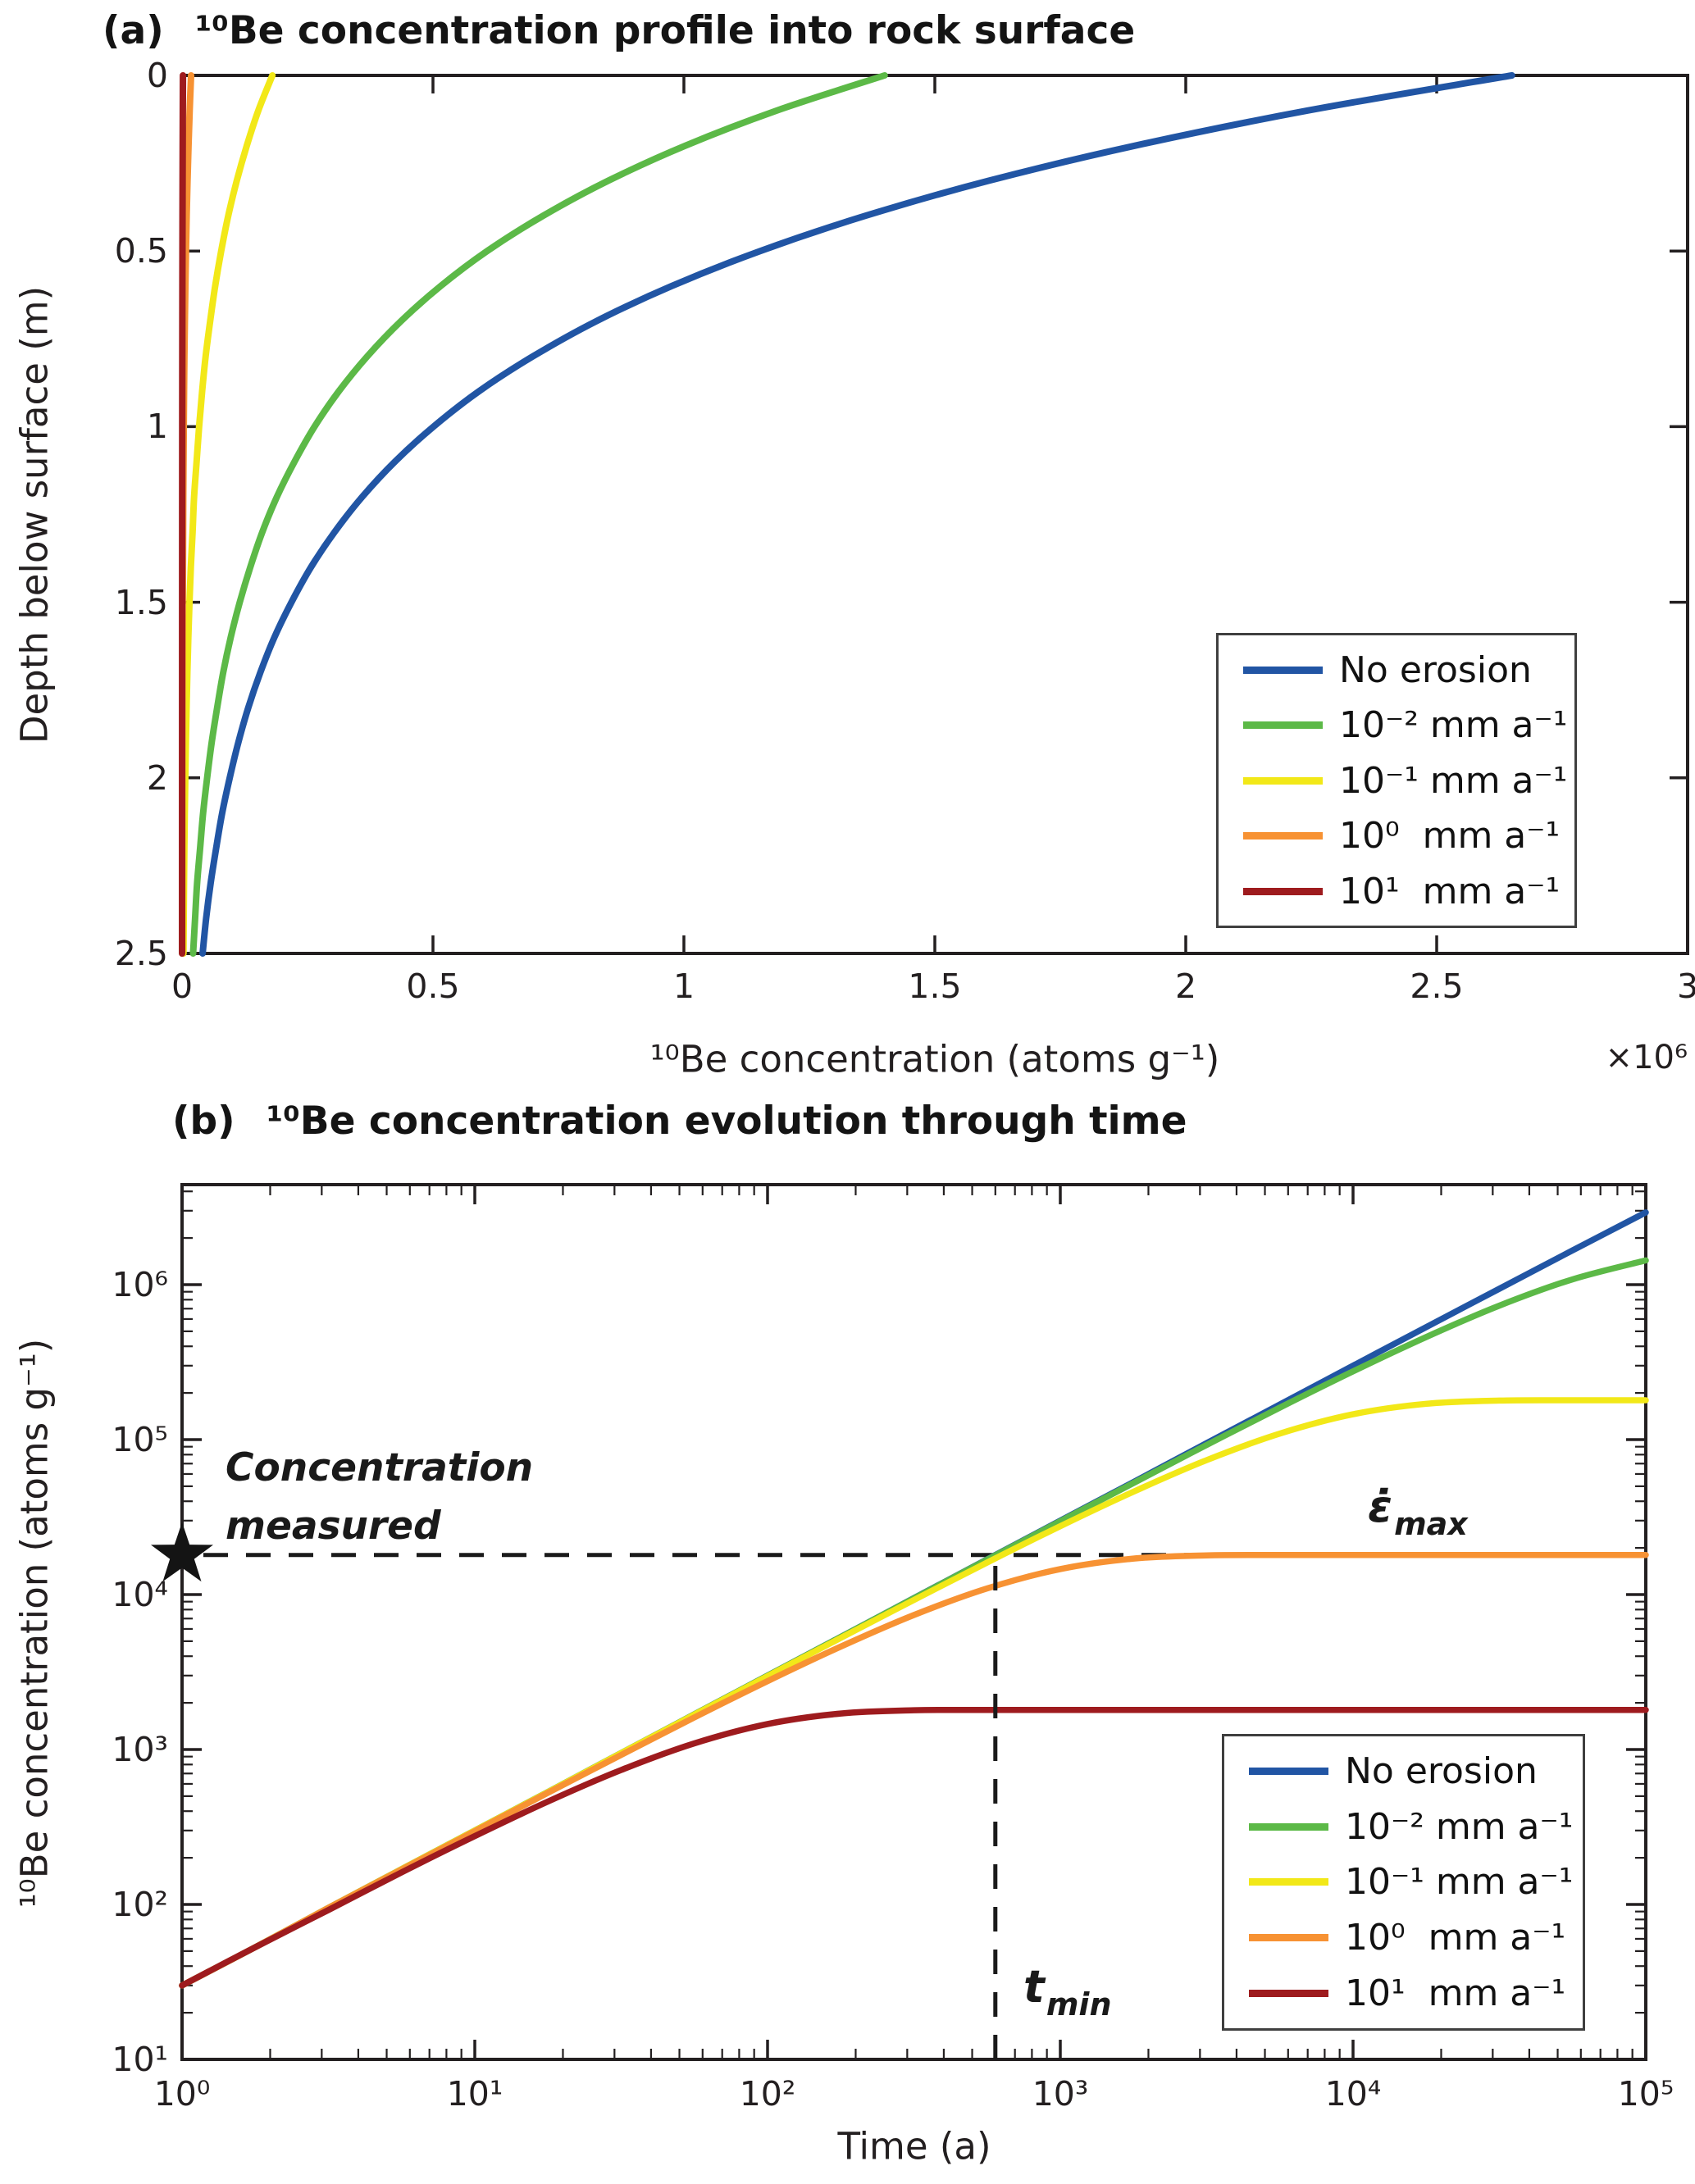 The height and width of the screenshot is (2184, 1695). What do you see at coordinates (140, 1750) in the screenshot?
I see `panel-b-ytick-label: 10³` at bounding box center [140, 1750].